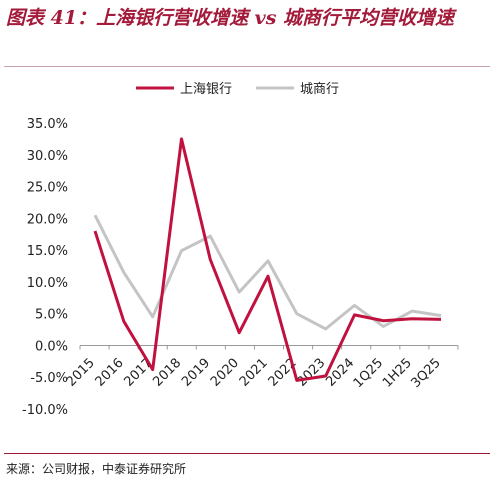 Image resolution: width=493 pixels, height=483 pixels. Describe the element at coordinates (47, 219) in the screenshot. I see `y-tick-label: 20.0%` at that location.